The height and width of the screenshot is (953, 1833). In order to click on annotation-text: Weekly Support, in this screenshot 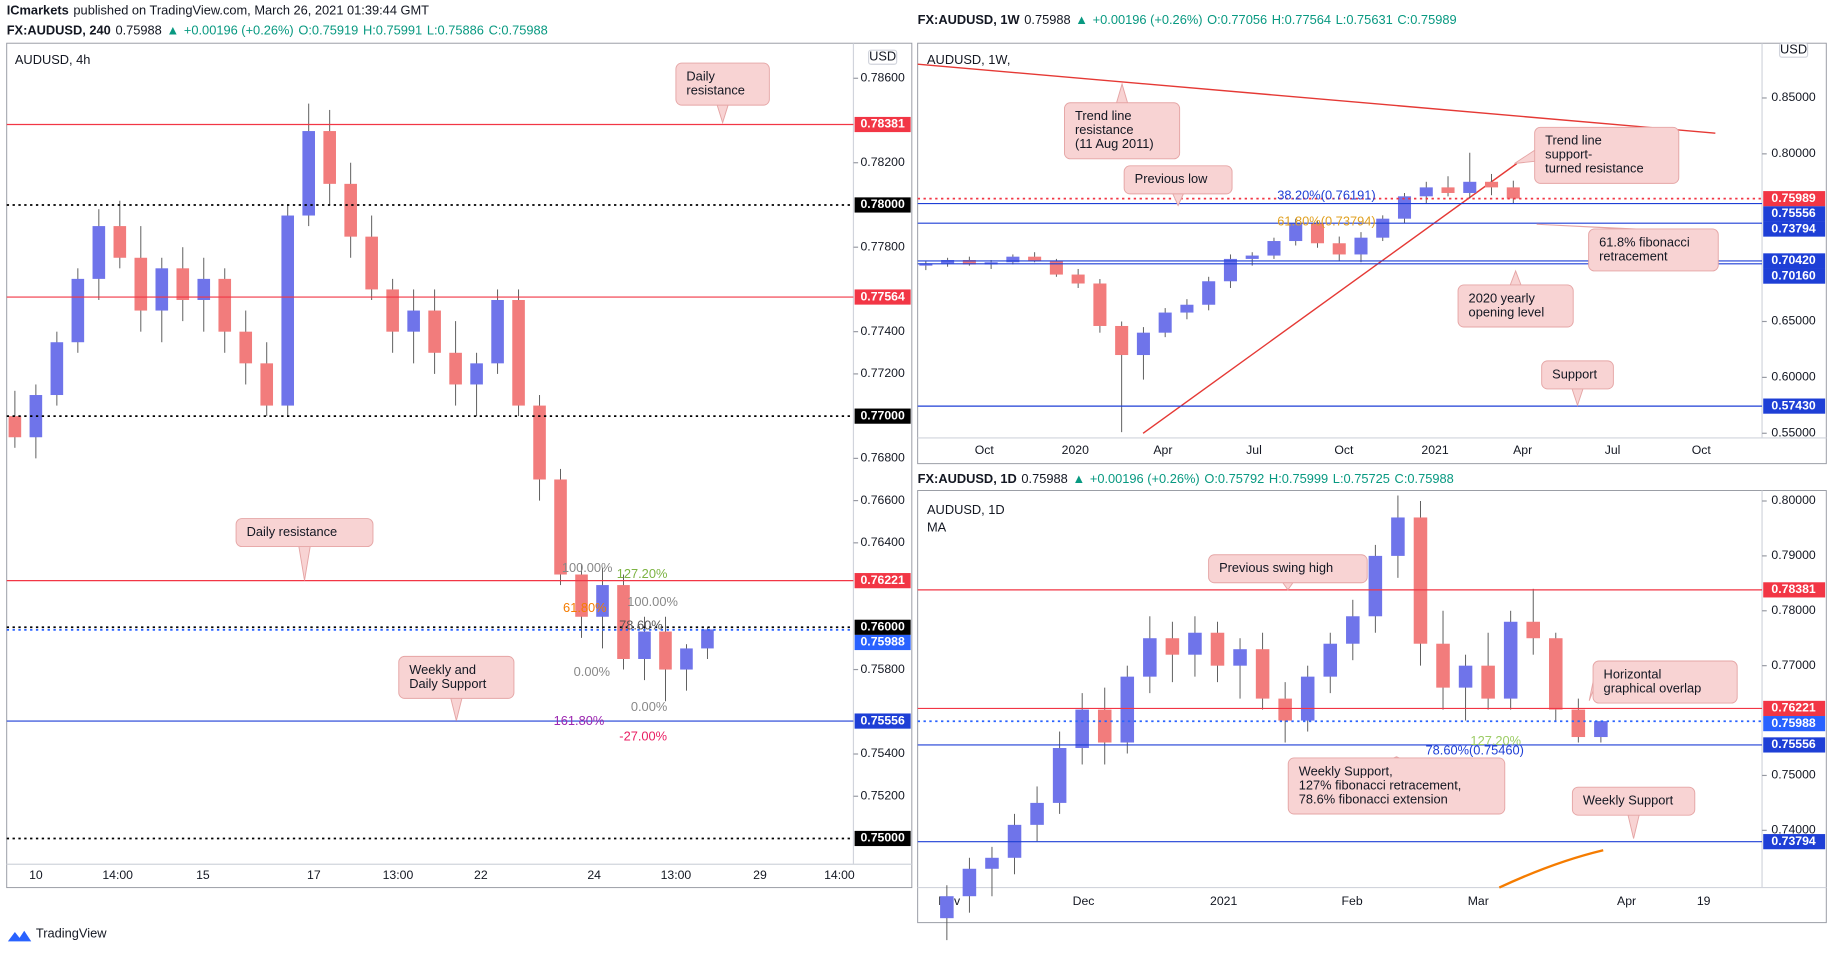, I will do `click(1346, 770)`.